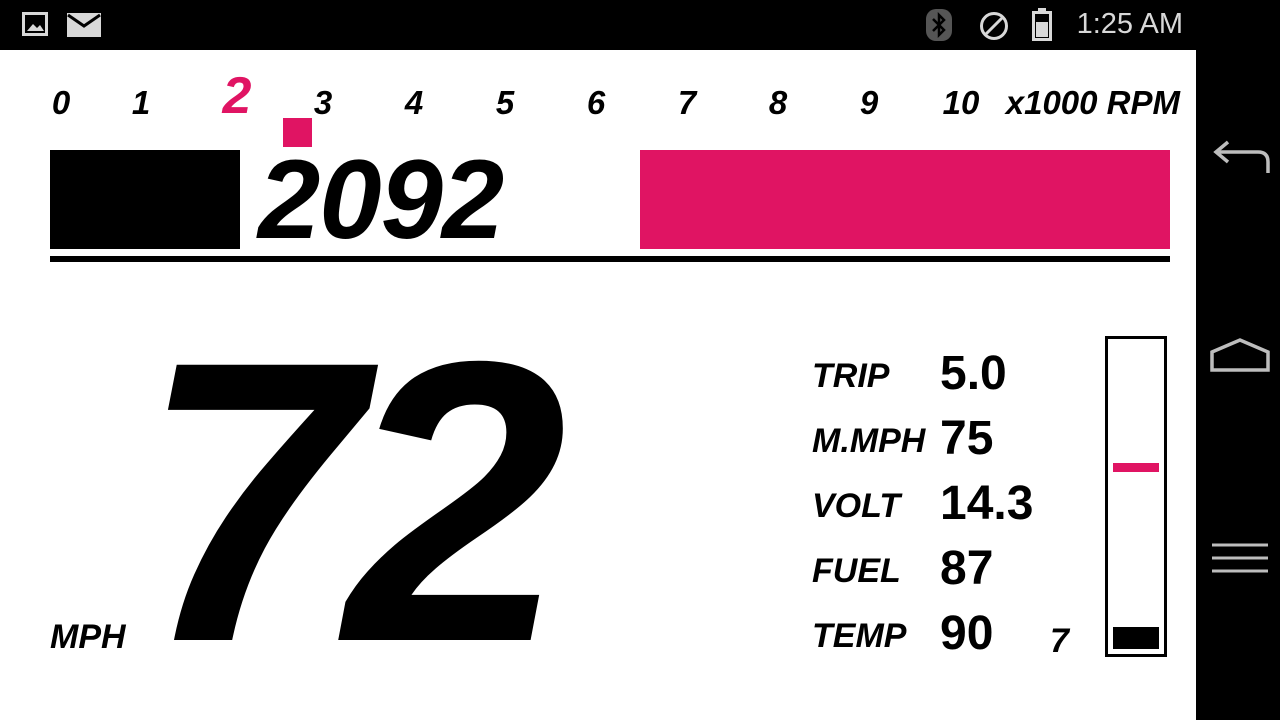  Describe the element at coordinates (994, 28) in the screenshot. I see `do-not-disturb-icon` at that location.